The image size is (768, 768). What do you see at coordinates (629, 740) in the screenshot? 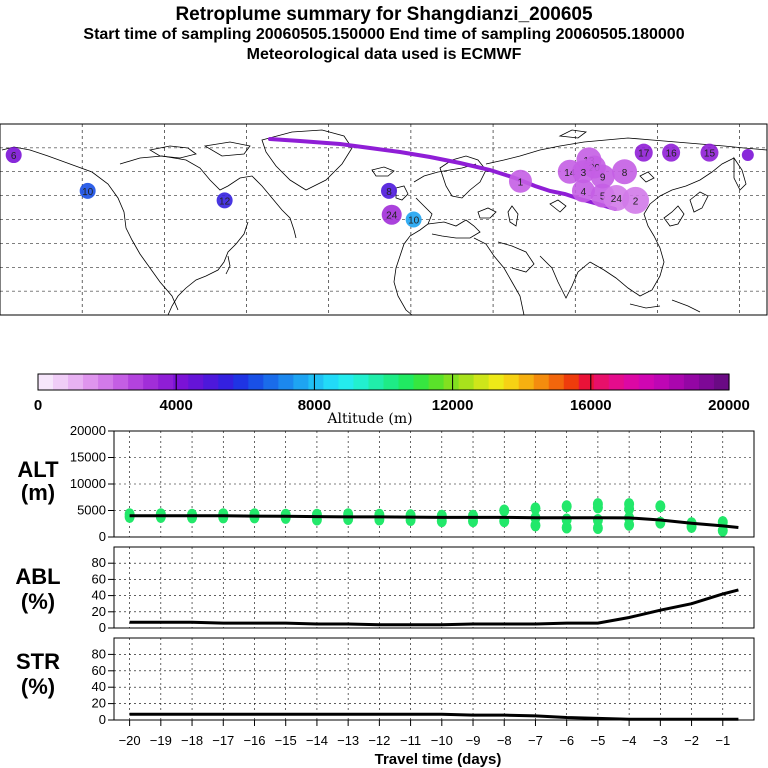
I see `x-tick-label: −4` at bounding box center [629, 740].